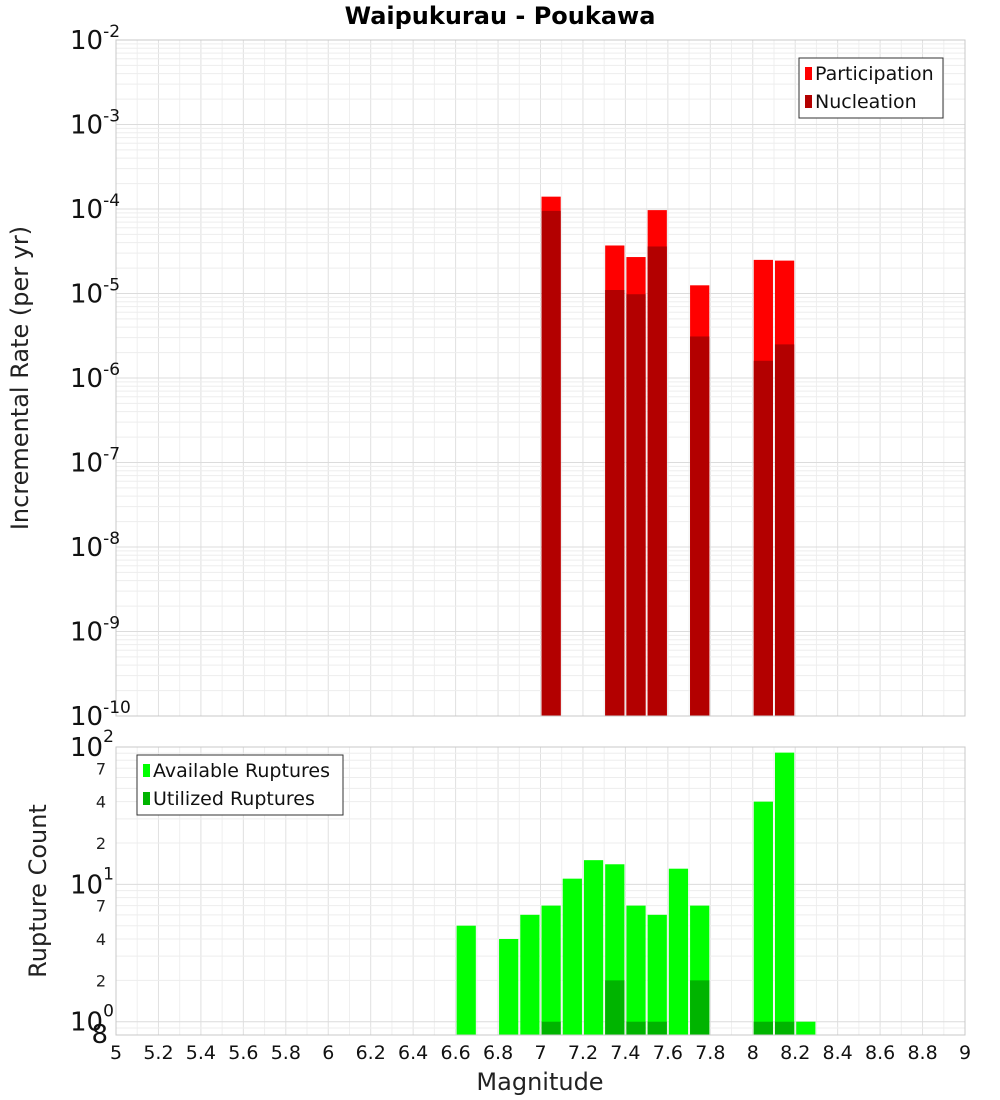 The height and width of the screenshot is (1100, 1000). I want to click on count-legend-label: Available Ruptures, so click(241, 771).